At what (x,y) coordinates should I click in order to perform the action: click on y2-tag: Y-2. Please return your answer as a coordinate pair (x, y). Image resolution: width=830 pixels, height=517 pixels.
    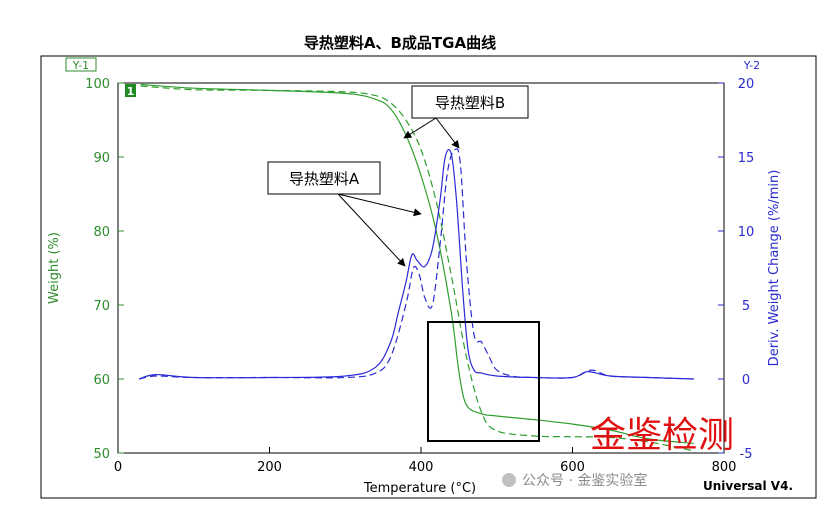
    Looking at the image, I should click on (751, 65).